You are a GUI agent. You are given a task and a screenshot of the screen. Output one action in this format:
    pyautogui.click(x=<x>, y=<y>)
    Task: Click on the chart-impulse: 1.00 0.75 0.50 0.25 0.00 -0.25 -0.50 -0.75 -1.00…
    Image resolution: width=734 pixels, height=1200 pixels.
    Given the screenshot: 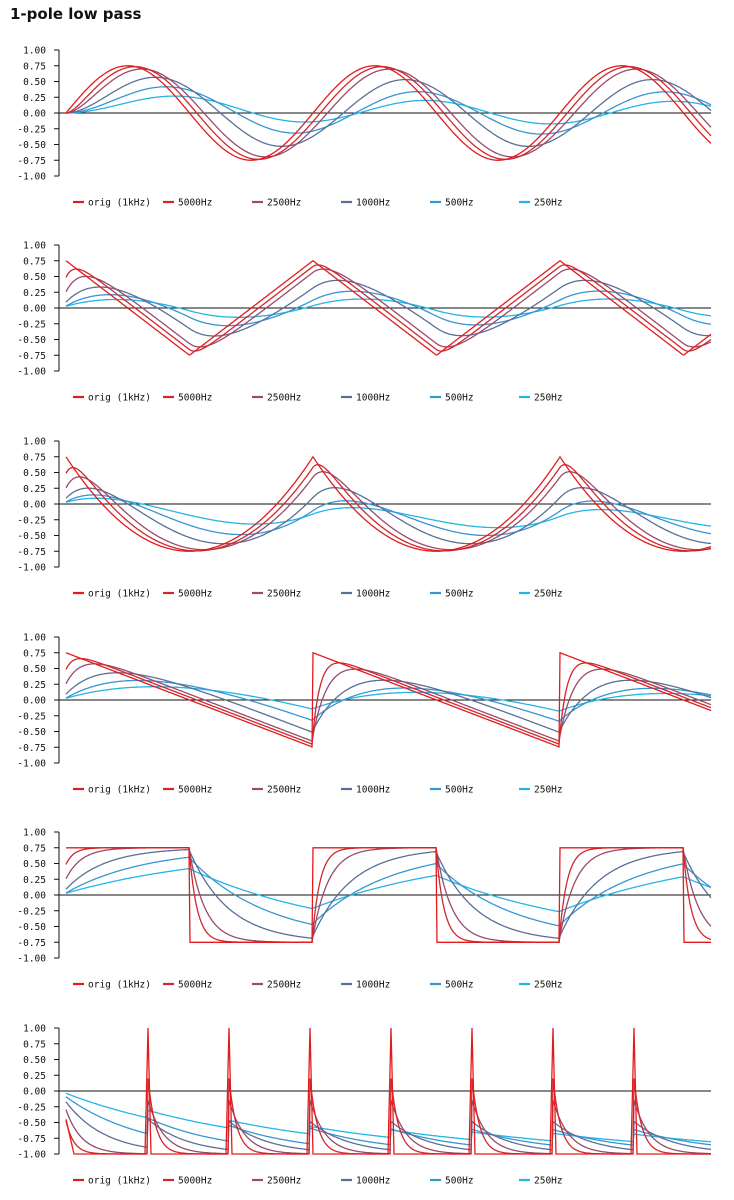 What is the action you would take?
    pyautogui.click(x=364, y=1105)
    